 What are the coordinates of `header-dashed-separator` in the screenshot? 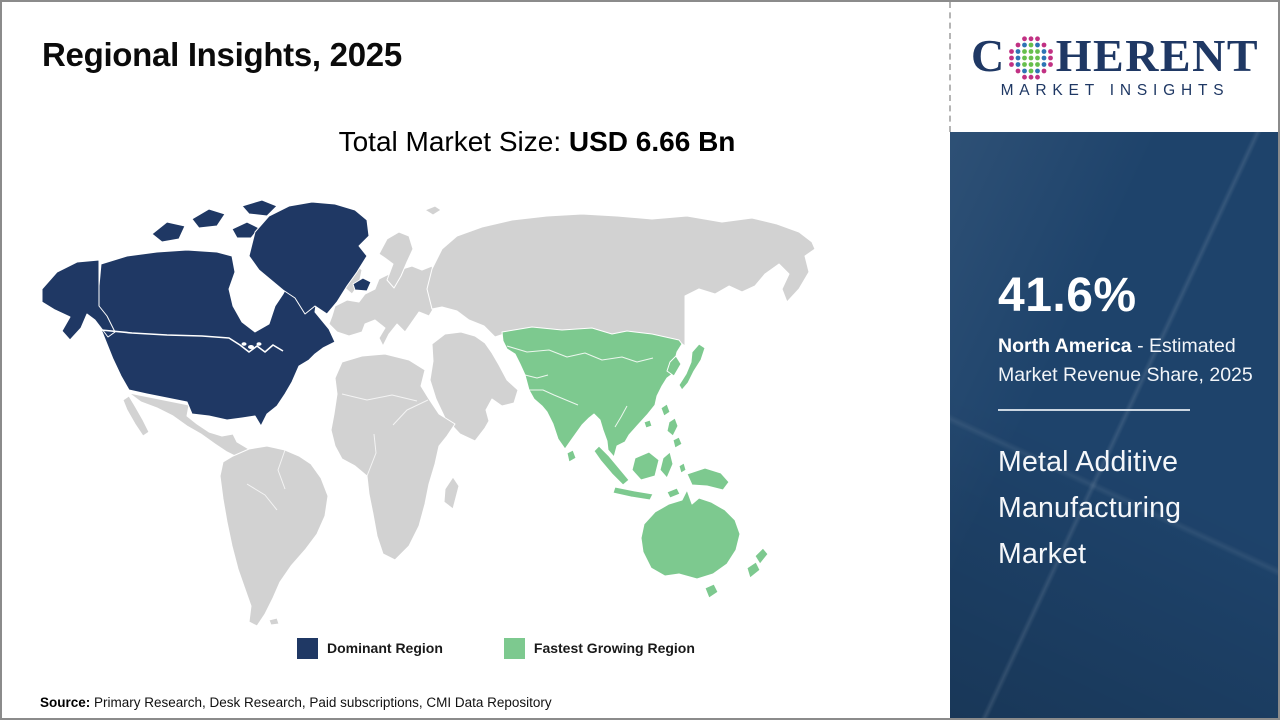 It's located at (950, 67).